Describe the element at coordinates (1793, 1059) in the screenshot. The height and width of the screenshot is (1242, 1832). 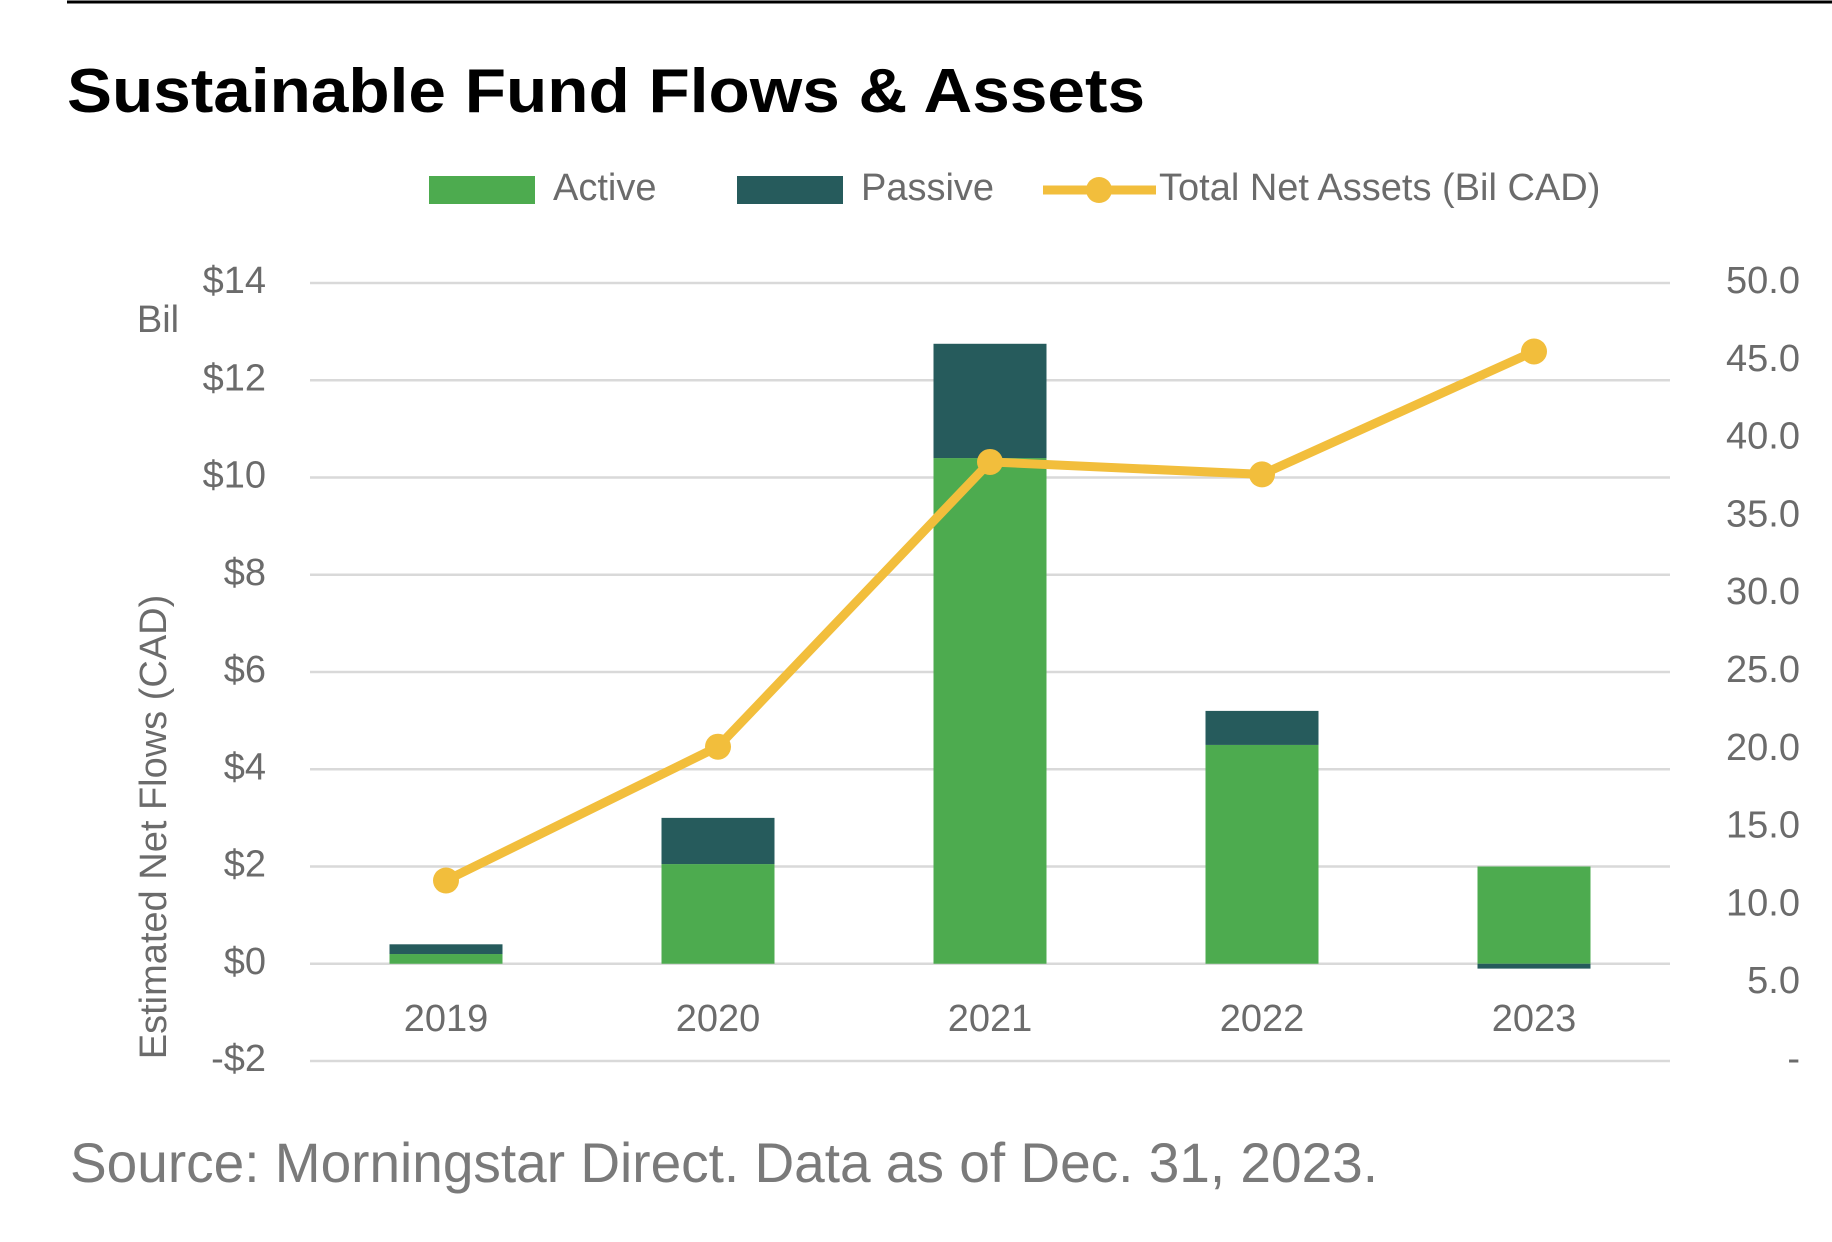
I see `y2-tick-label: -` at that location.